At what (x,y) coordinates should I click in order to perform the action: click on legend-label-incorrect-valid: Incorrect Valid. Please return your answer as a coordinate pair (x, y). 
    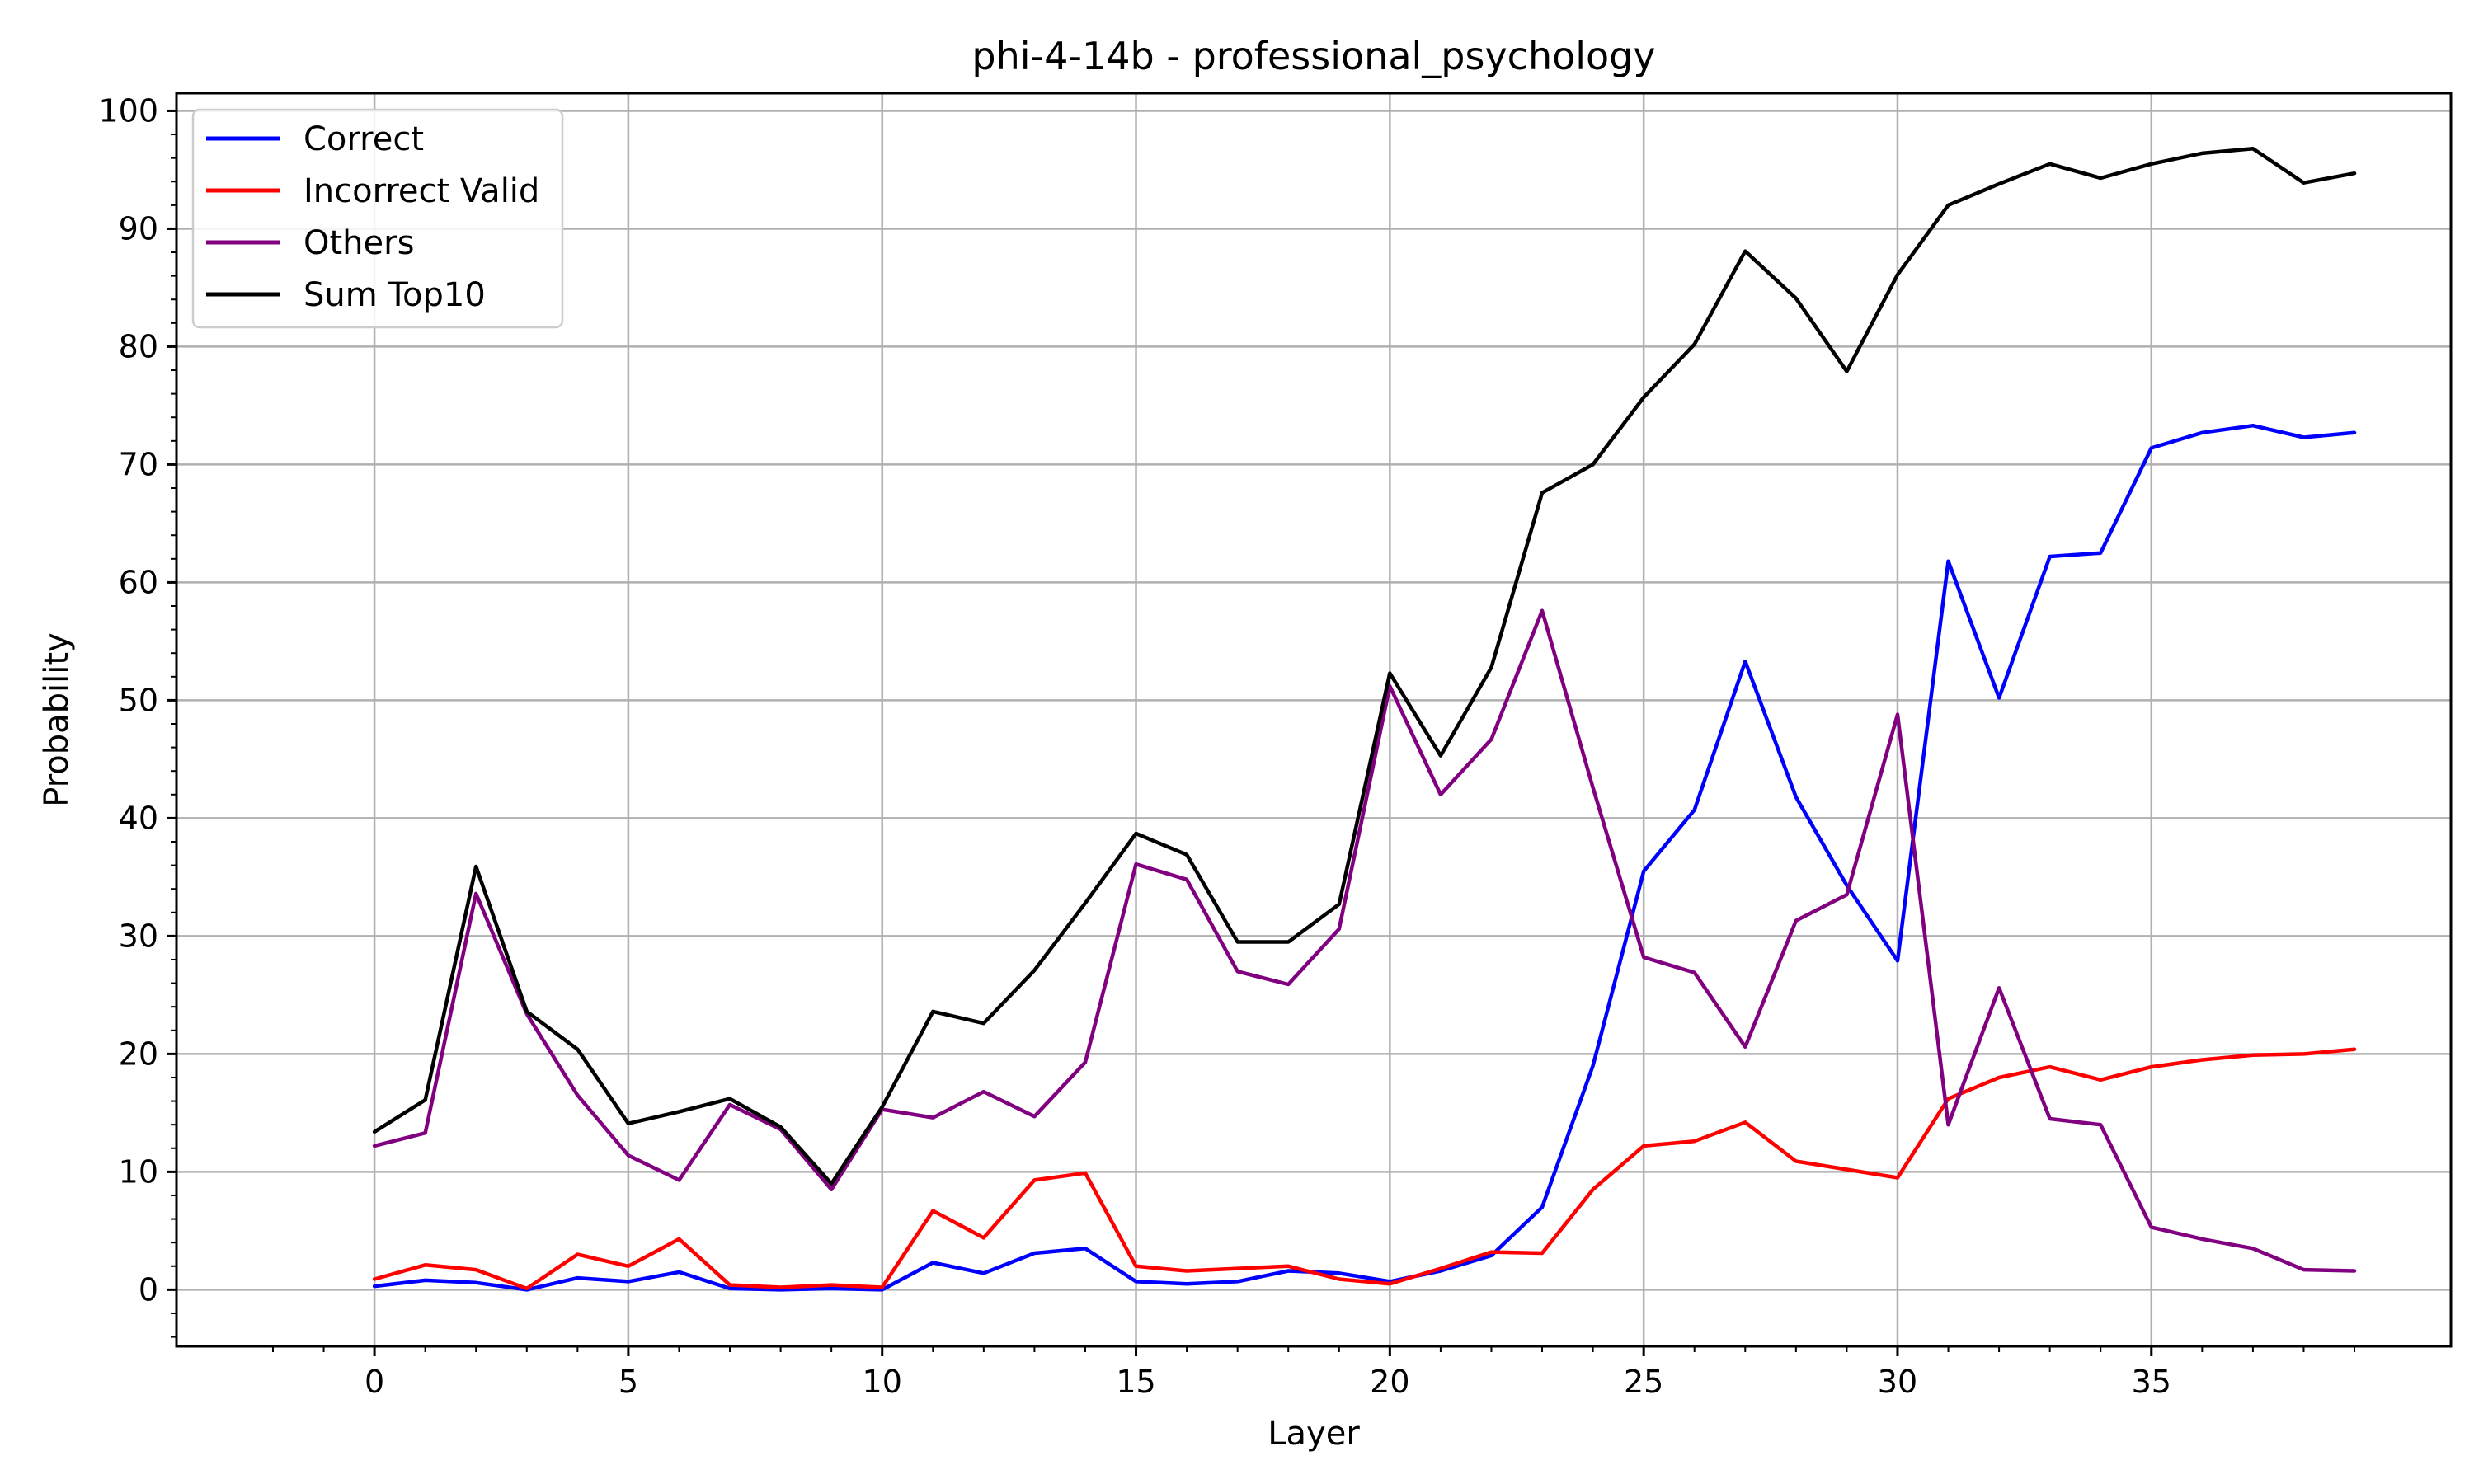
    Looking at the image, I should click on (421, 191).